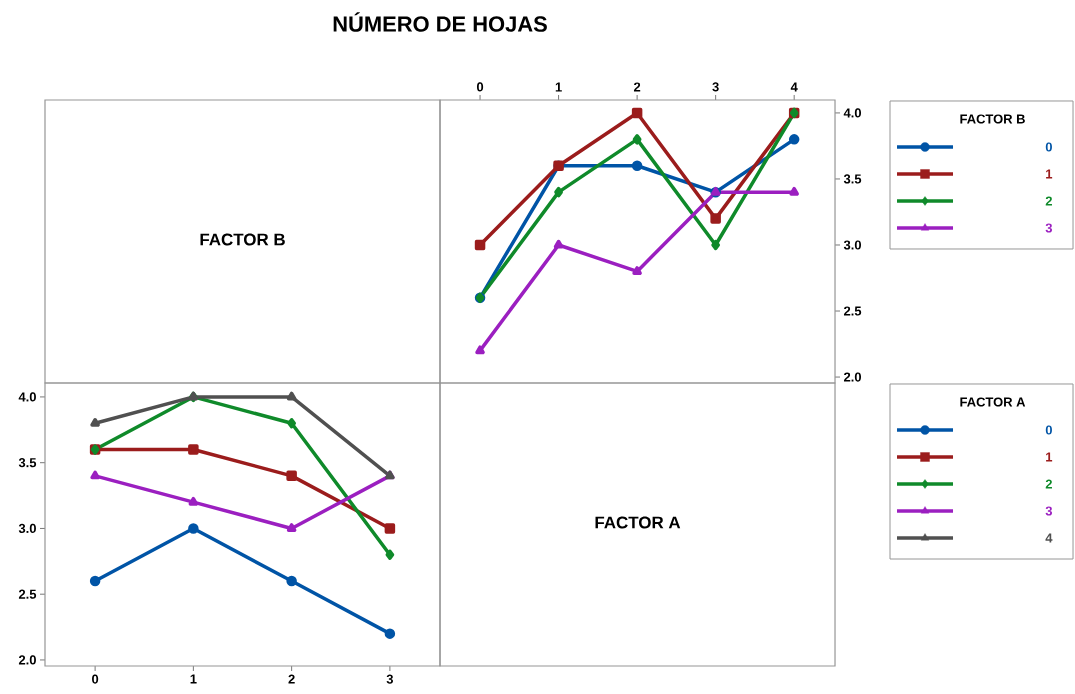 Image resolution: width=1075 pixels, height=694 pixels. I want to click on text: 4, so click(1049, 538).